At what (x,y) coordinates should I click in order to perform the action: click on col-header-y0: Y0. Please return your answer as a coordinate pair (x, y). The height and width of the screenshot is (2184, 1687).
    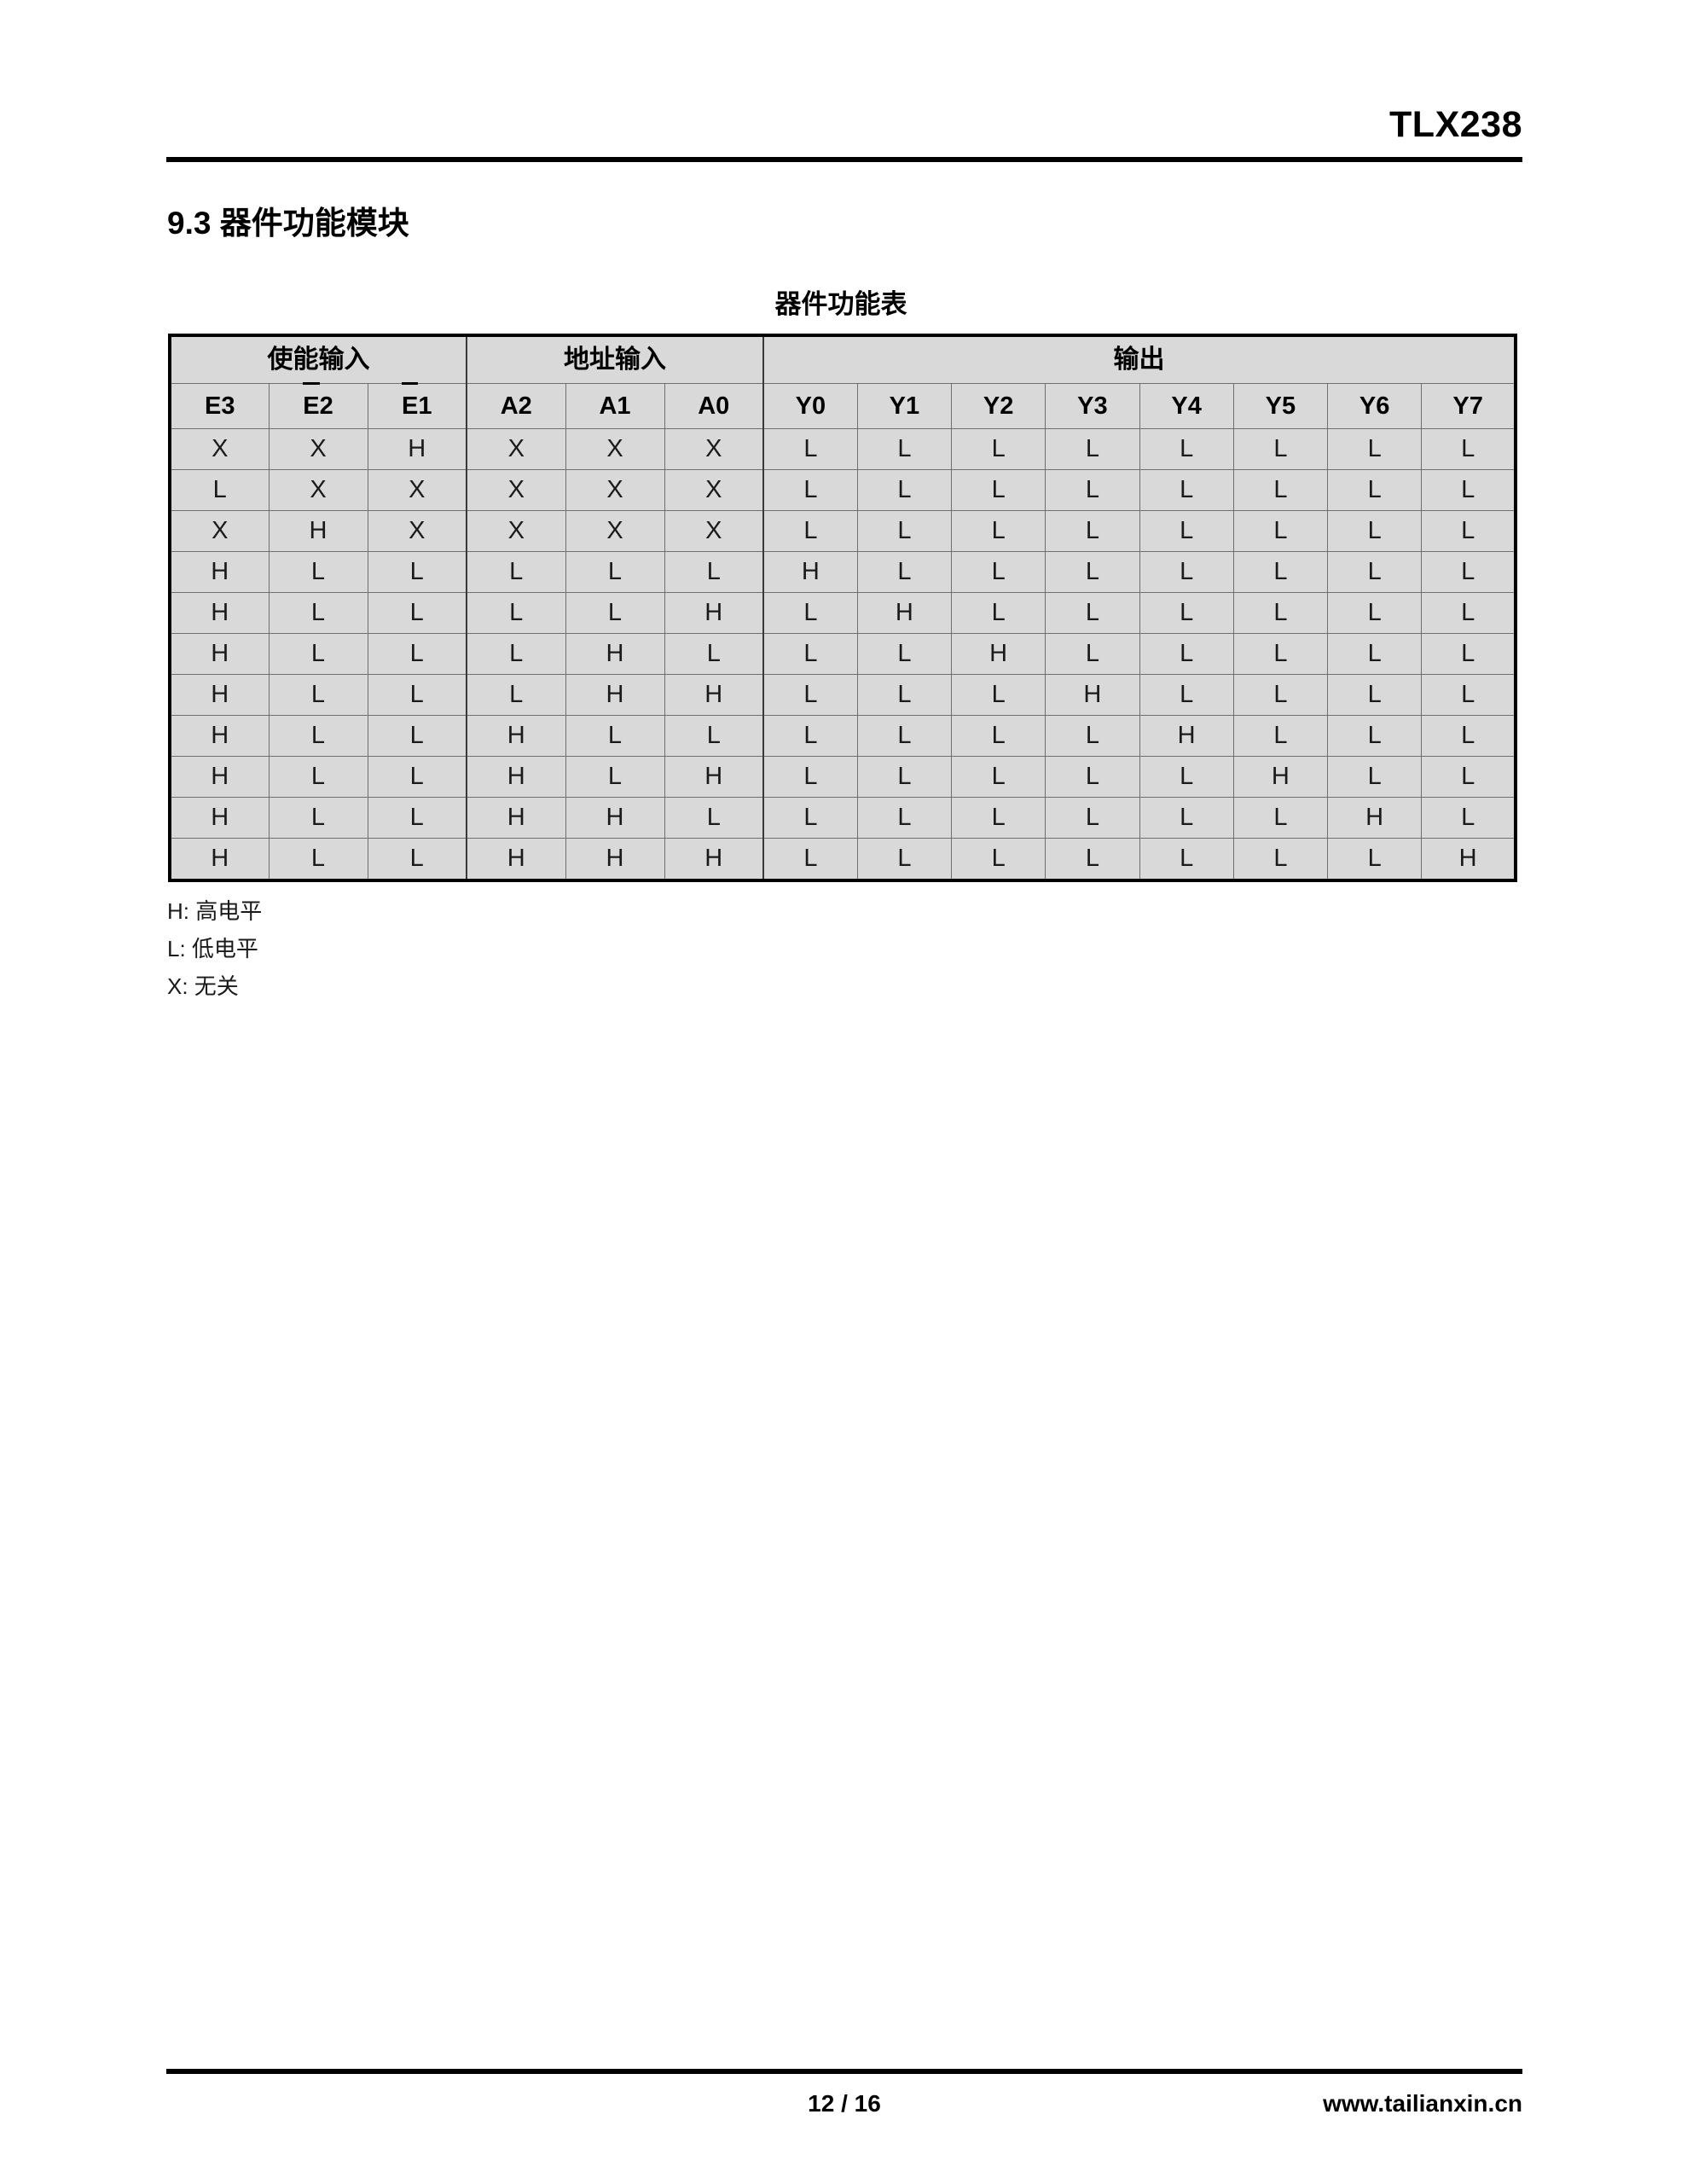
    Looking at the image, I should click on (810, 406).